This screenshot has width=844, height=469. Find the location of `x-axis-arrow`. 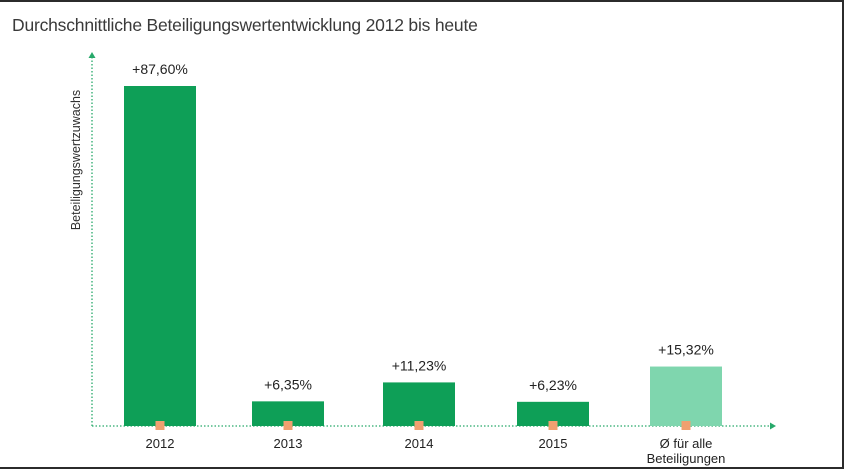

x-axis-arrow is located at coordinates (773, 426).